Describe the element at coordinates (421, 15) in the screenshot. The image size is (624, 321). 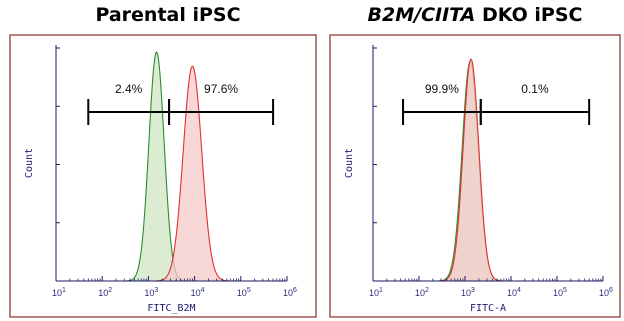
I see `right-panel-title-italic: B2M/CIITA` at that location.